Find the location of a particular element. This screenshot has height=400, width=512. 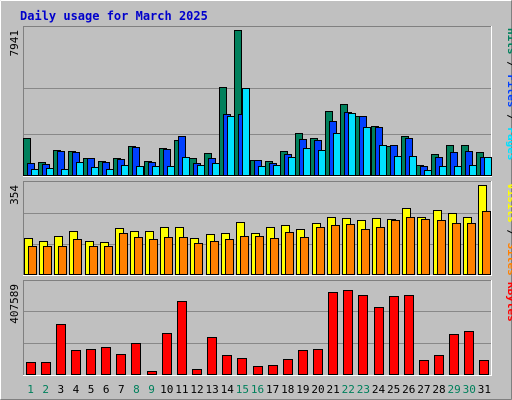

x-tick-label-day-21: 21 is located at coordinates (333, 389).